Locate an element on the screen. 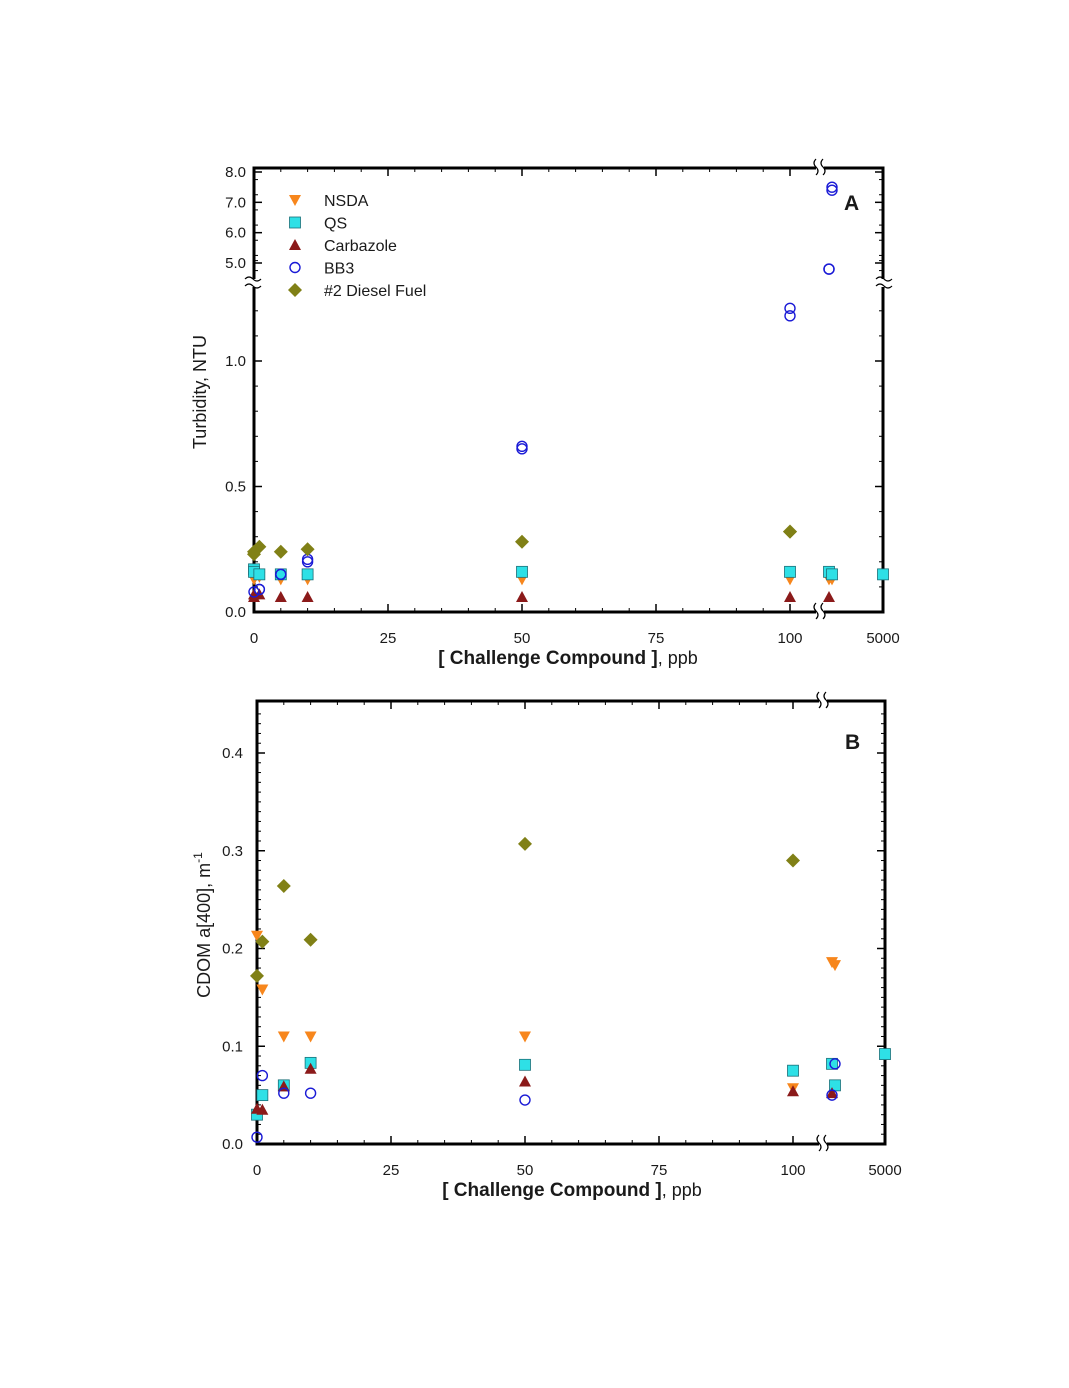 This screenshot has height=1388, width=1069. legend-label-2-diesel-fuel: #2 Diesel Fuel is located at coordinates (375, 291).